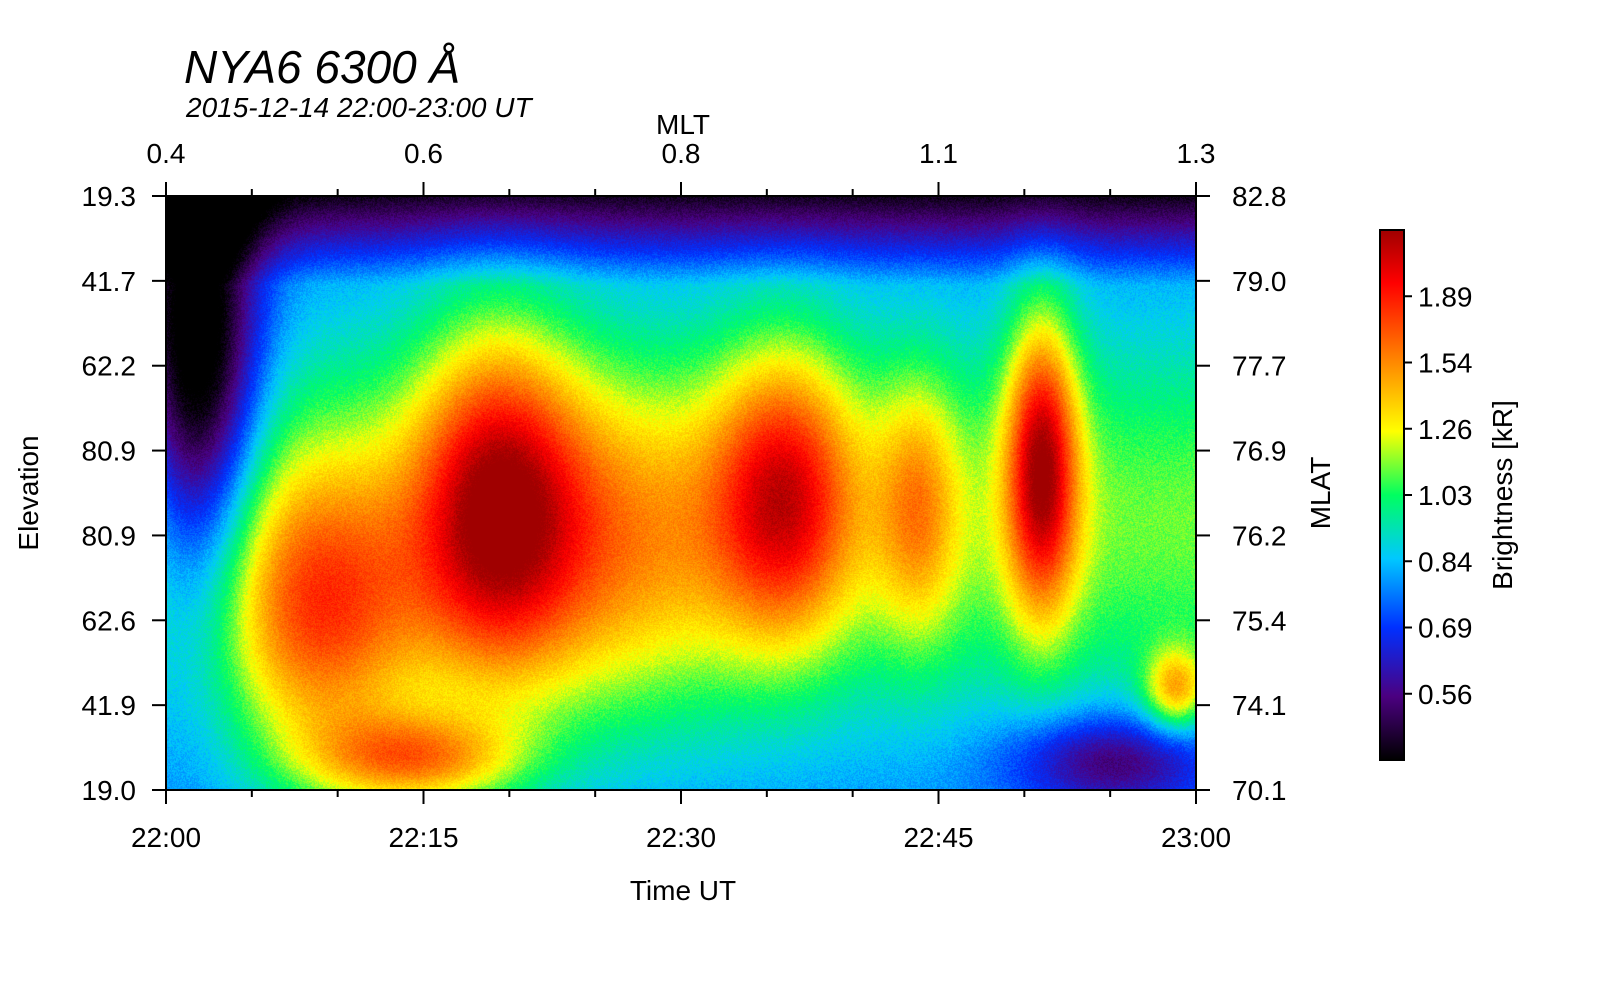 The image size is (1600, 1000). I want to click on y-right-tick-label: 75.4, so click(1259, 620).